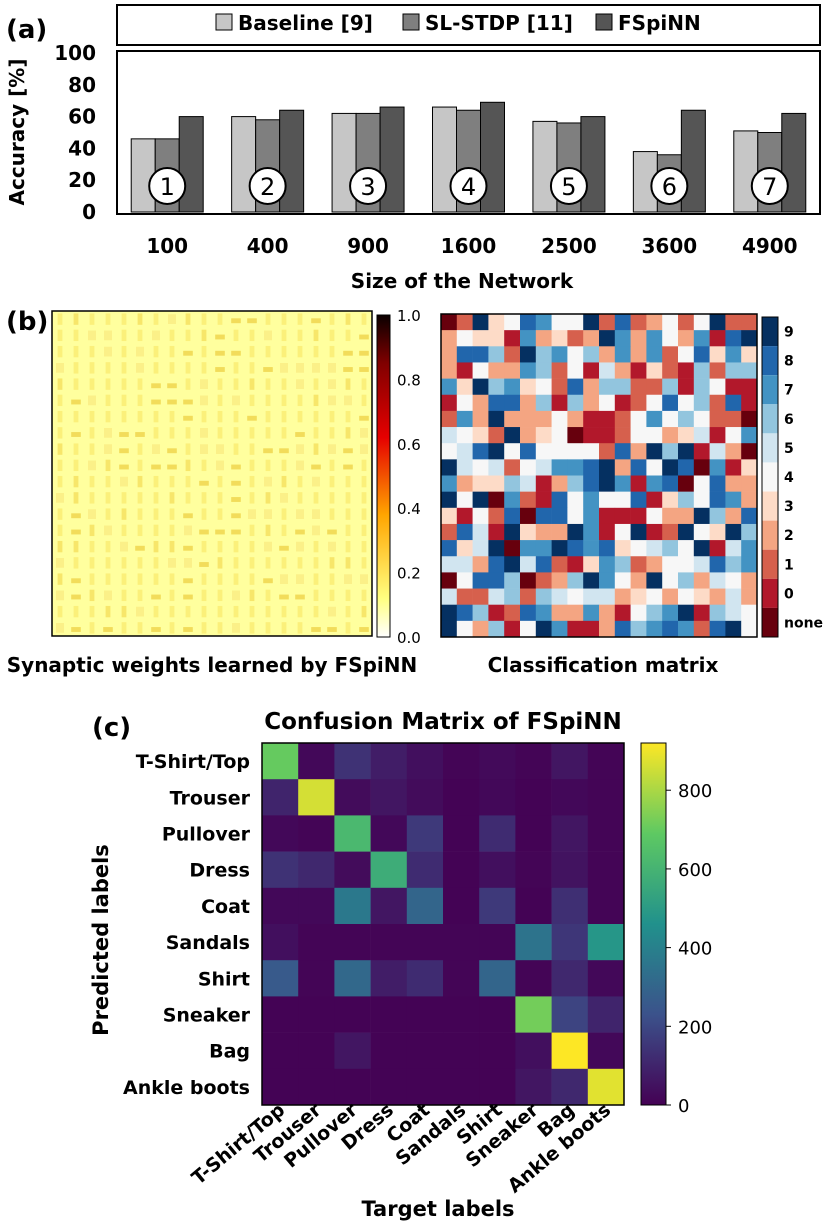  Describe the element at coordinates (468, 187) in the screenshot. I see `group-marker-number: 4` at that location.